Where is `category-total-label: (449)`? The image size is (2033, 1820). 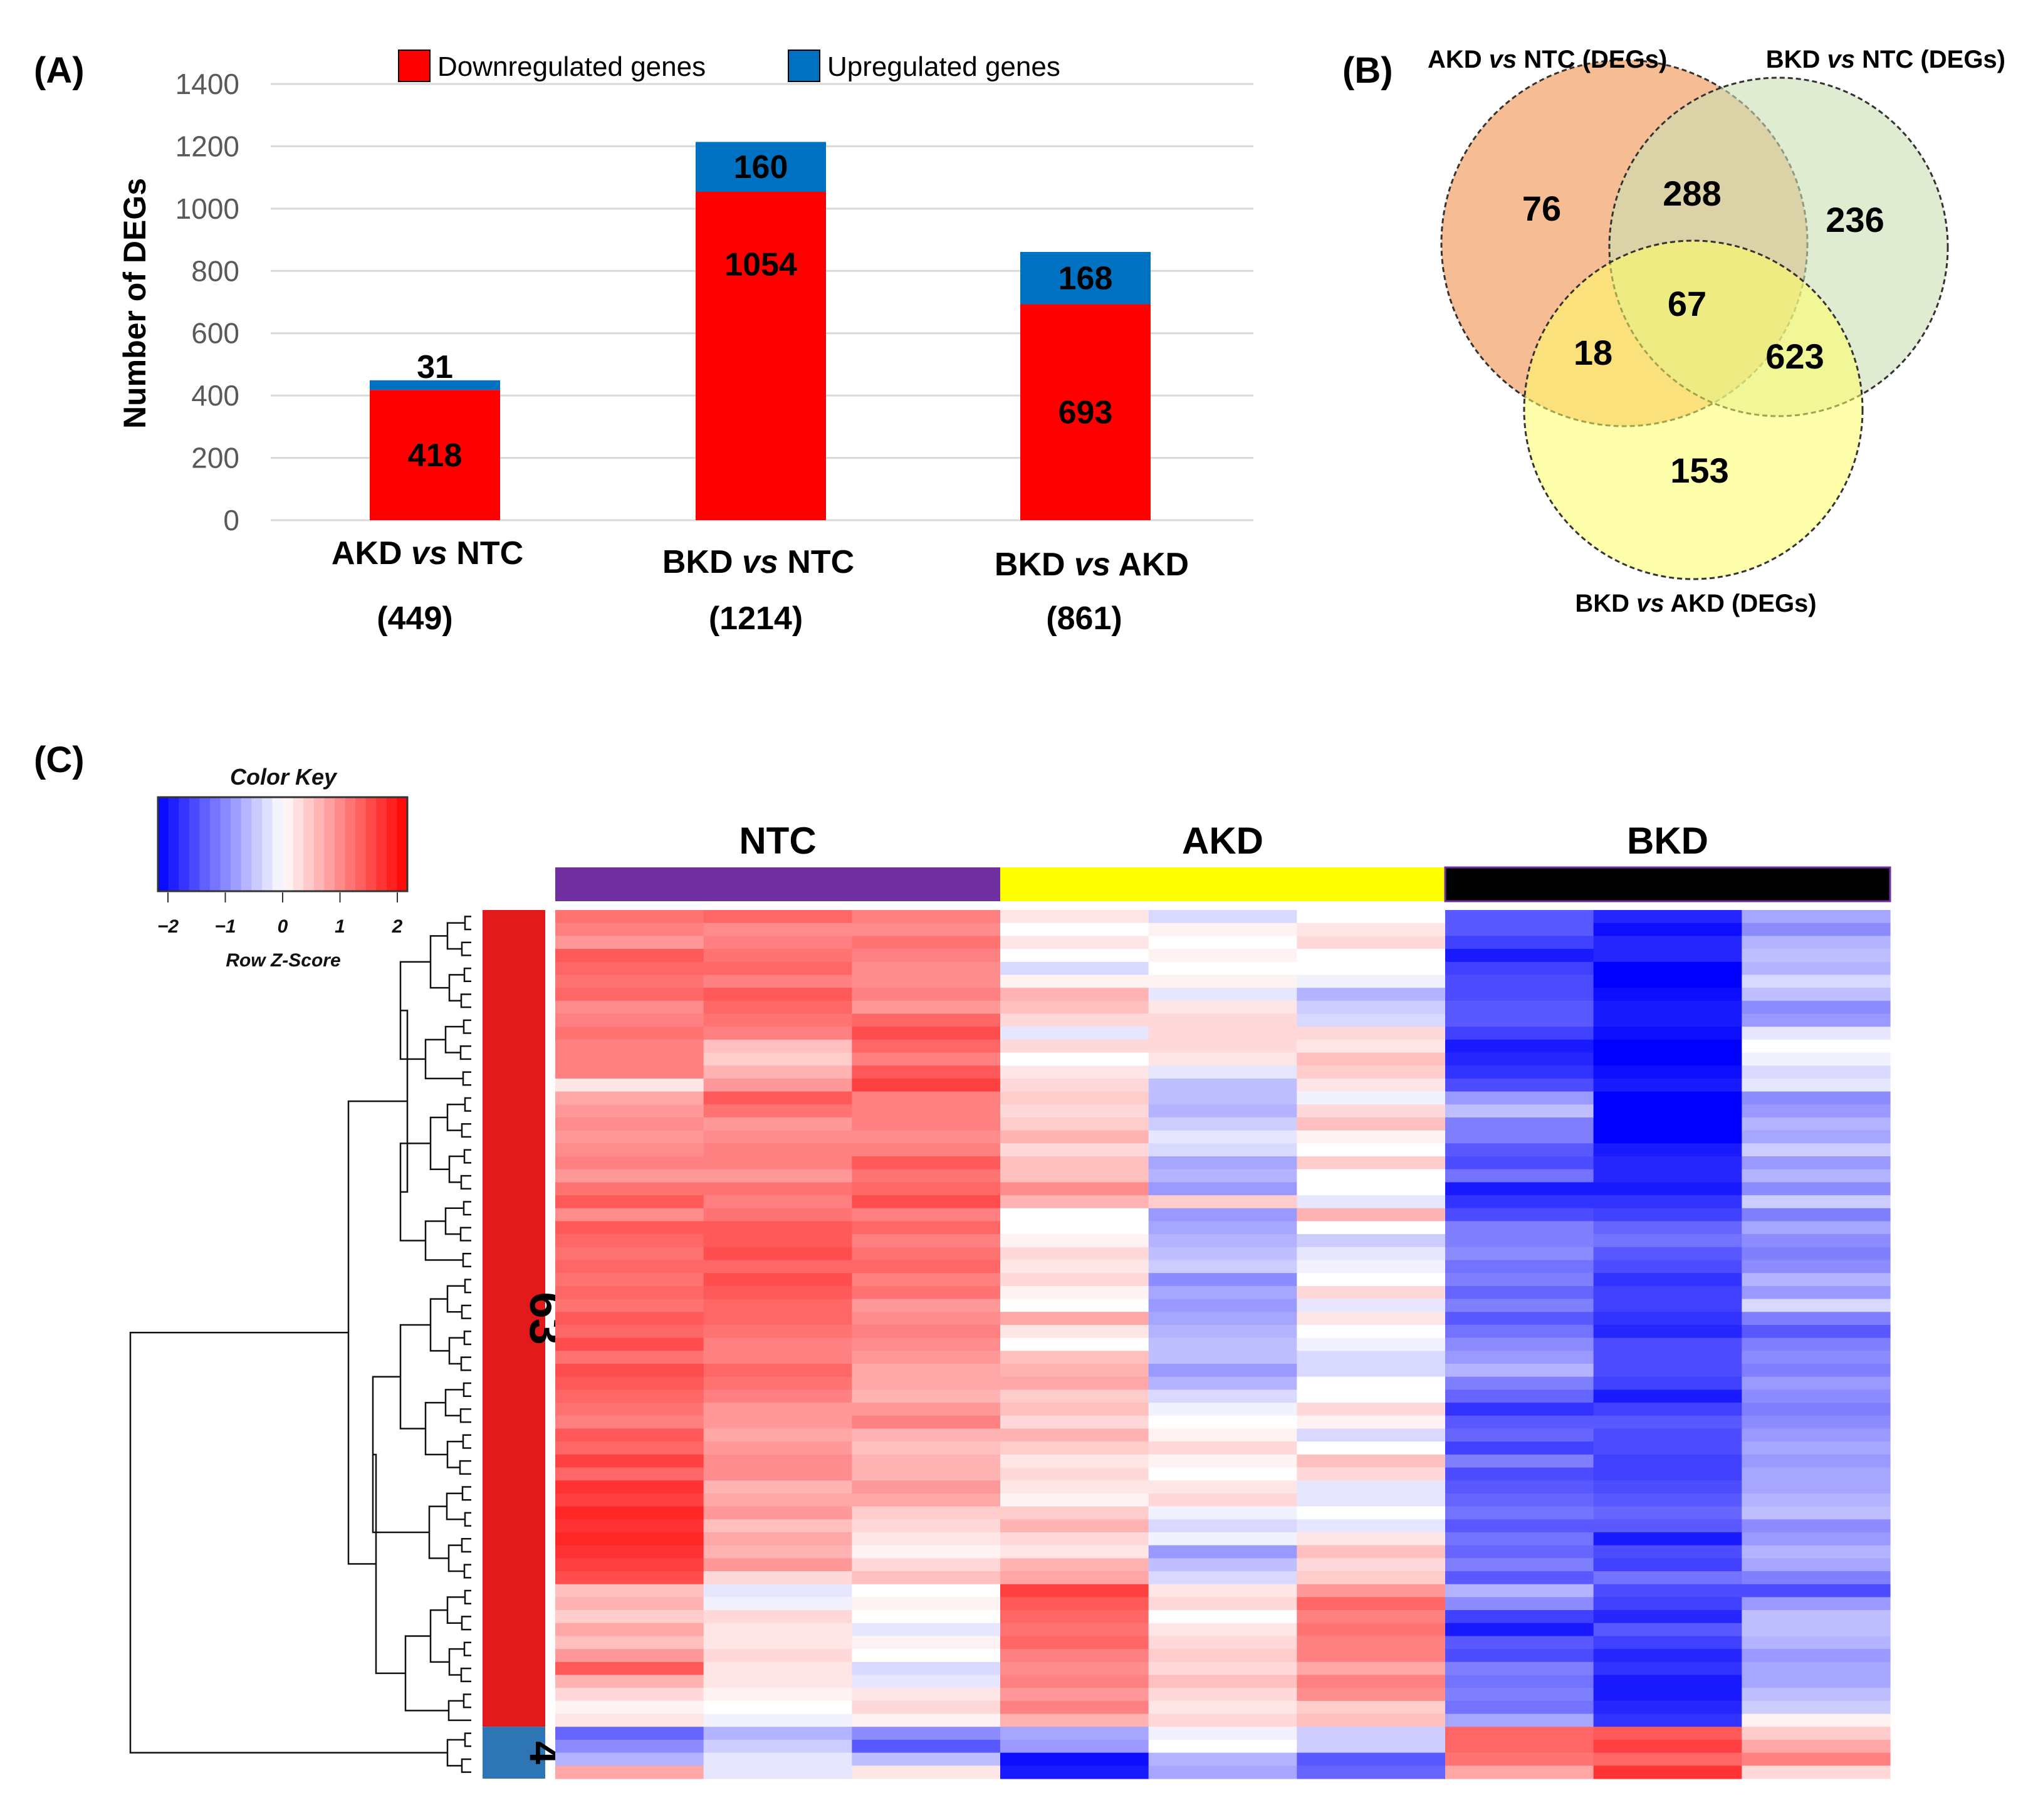 category-total-label: (449) is located at coordinates (415, 618).